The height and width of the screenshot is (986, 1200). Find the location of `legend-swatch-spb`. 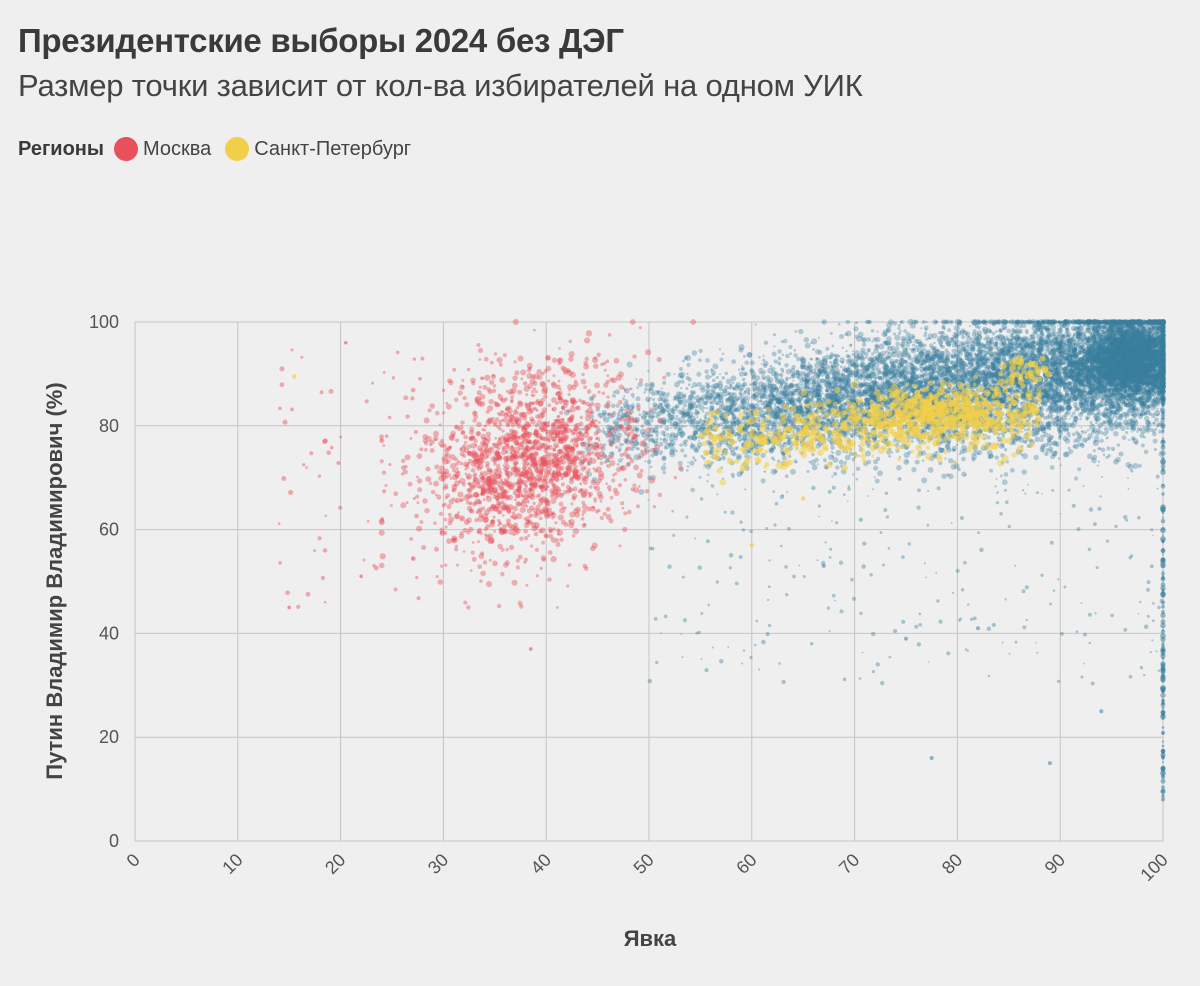

legend-swatch-spb is located at coordinates (237, 149).